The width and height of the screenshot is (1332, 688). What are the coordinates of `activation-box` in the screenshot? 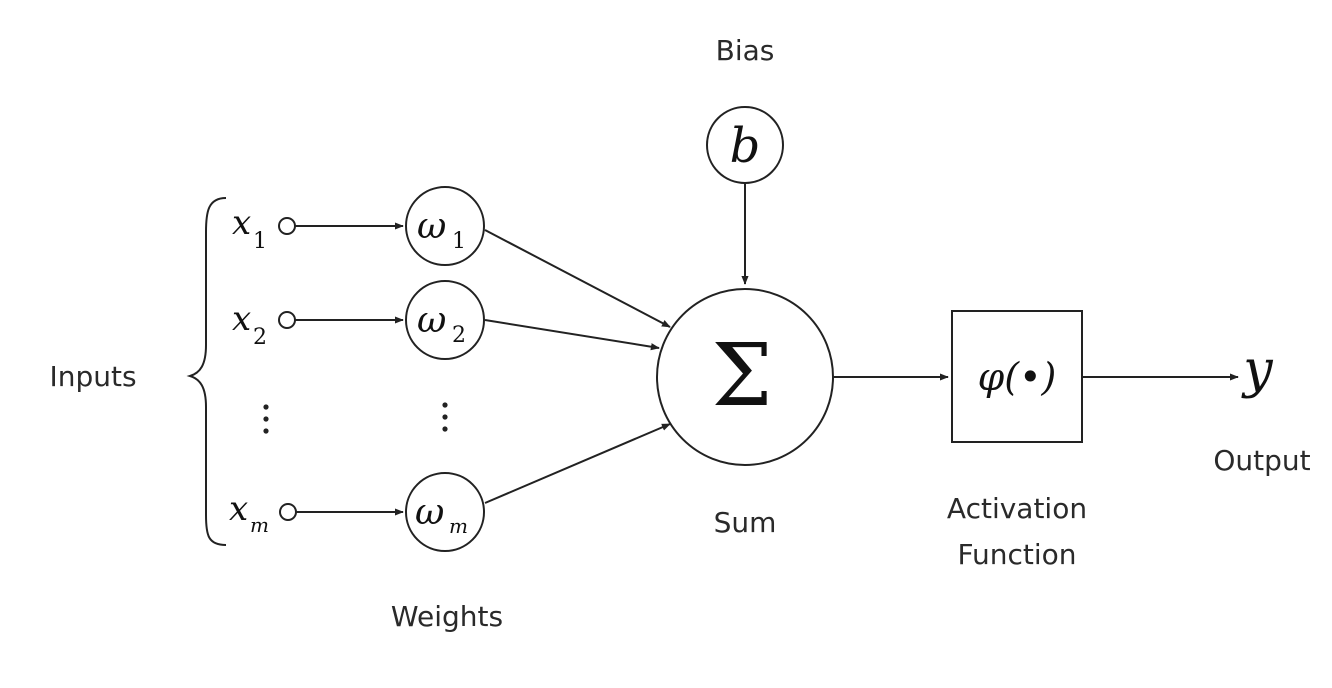 It's located at (1017, 376).